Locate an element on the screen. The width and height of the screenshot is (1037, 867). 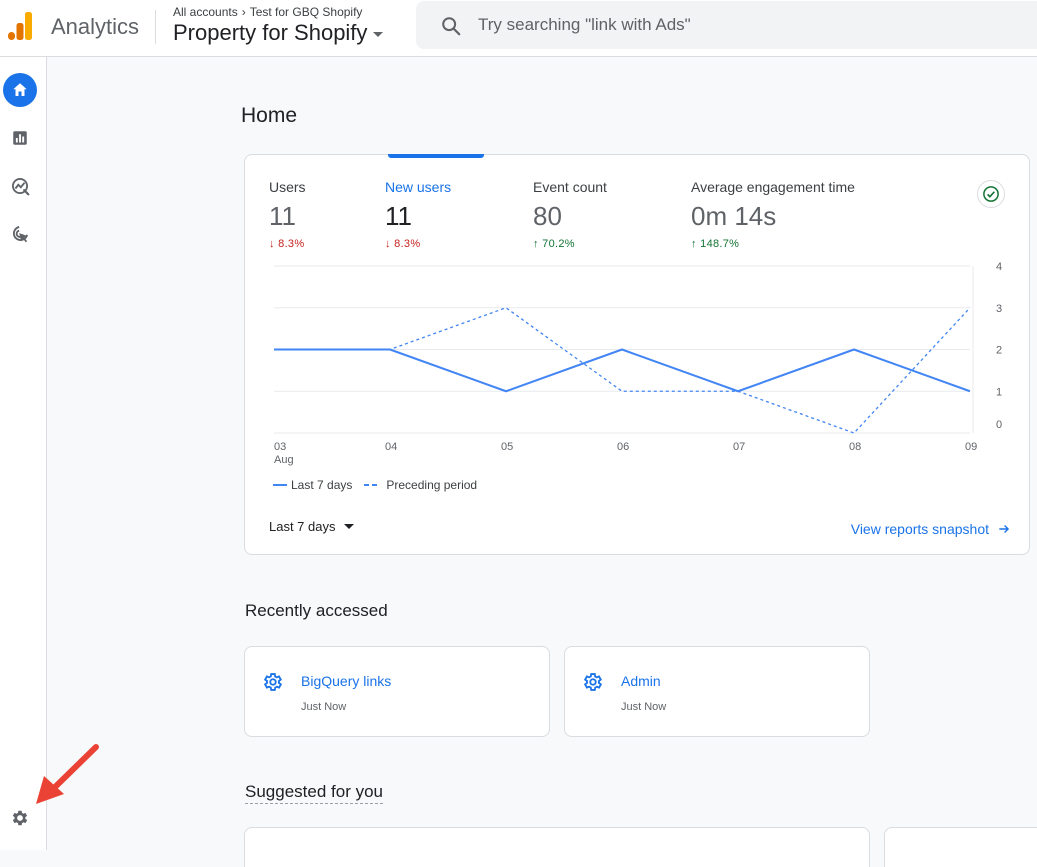
x-tick-label-part: 05 is located at coordinates (507, 447).